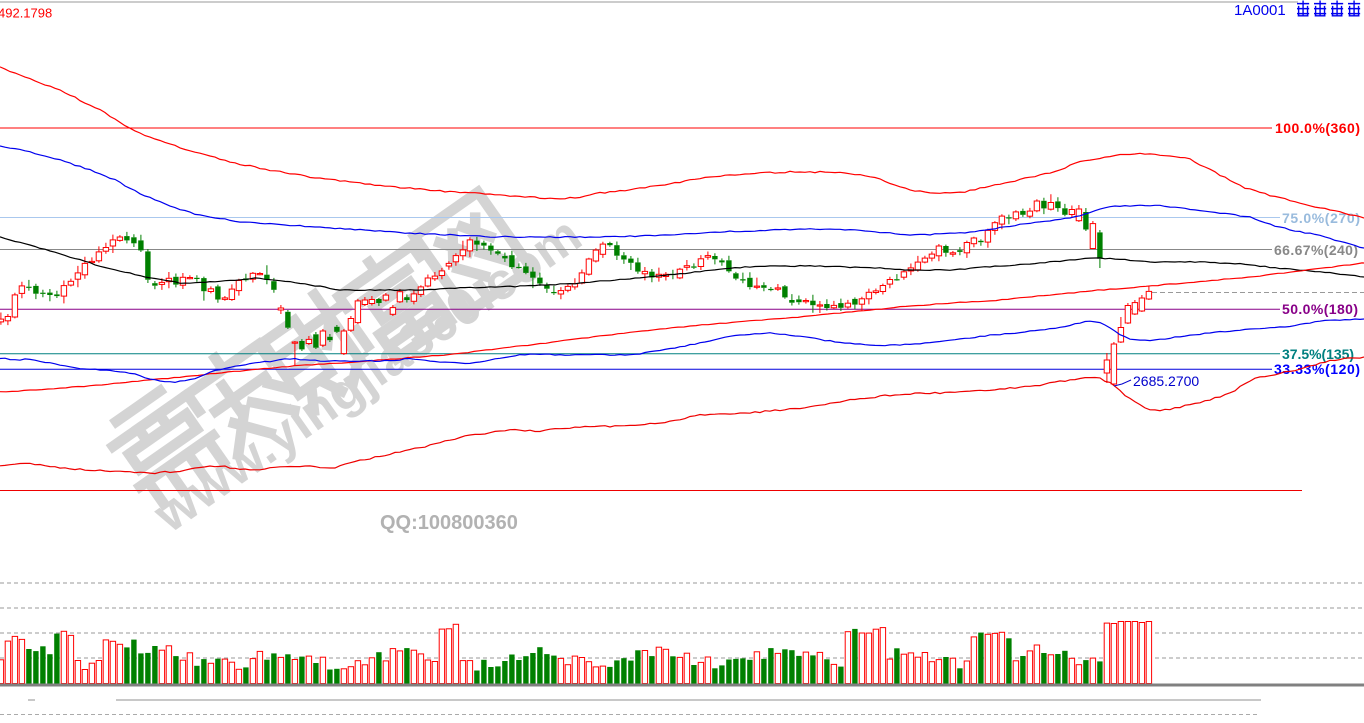 Image resolution: width=1364 pixels, height=723 pixels. I want to click on svg-text: 100.0%(360), so click(1317, 128).